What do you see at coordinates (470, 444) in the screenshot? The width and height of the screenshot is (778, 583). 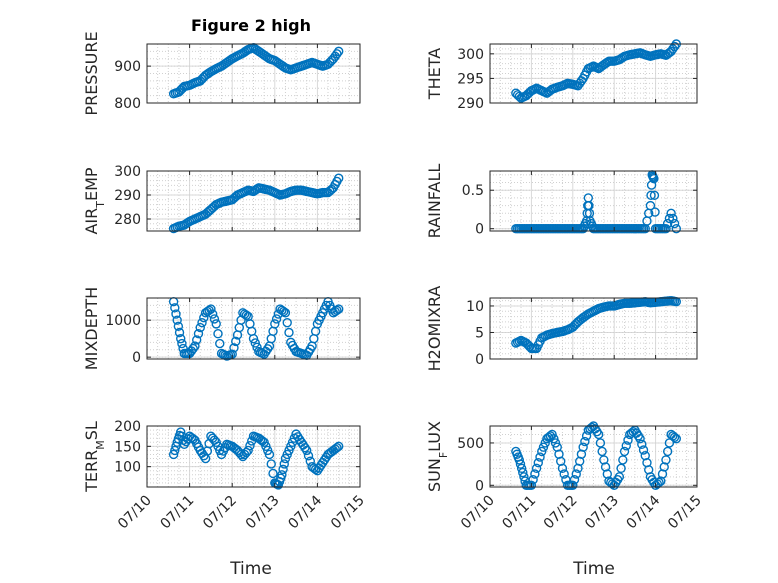 I see `y-tick-label: 500` at bounding box center [470, 444].